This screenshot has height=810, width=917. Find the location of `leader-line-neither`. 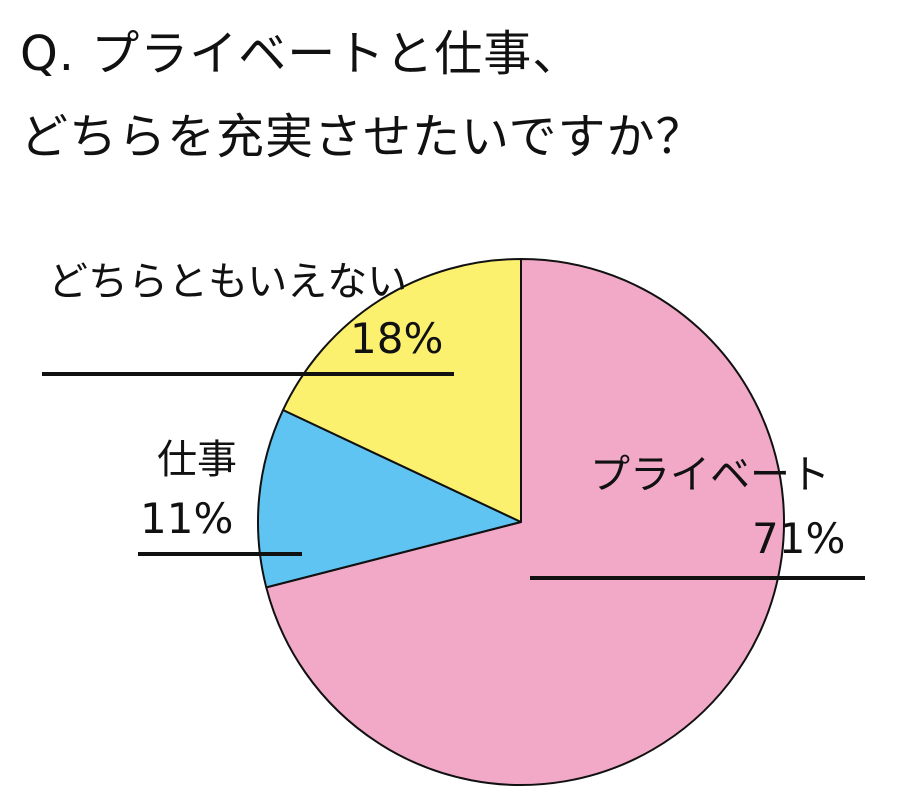

leader-line-neither is located at coordinates (248, 374).